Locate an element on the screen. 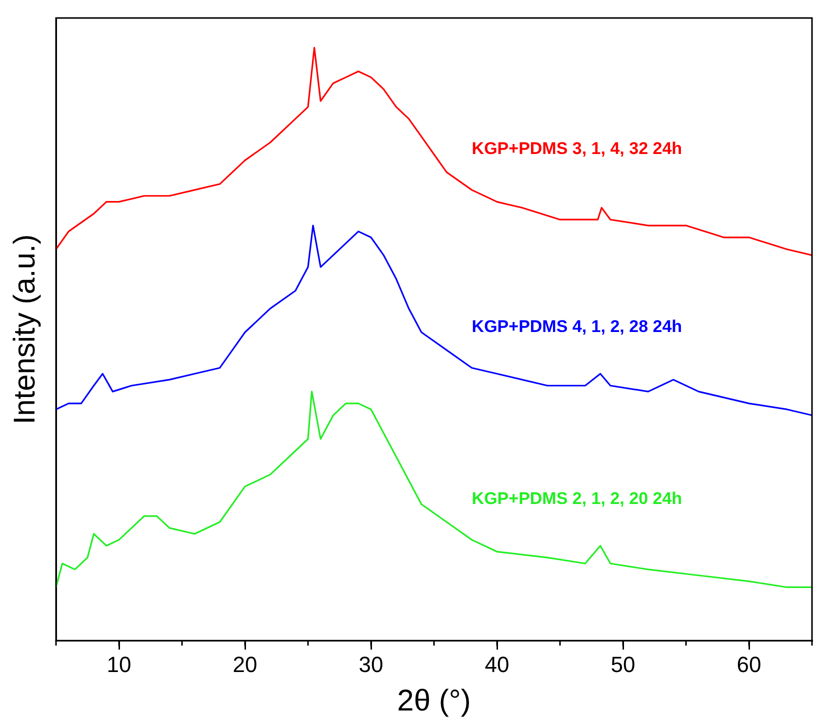 Image resolution: width=826 pixels, height=724 pixels. x-tick-label: 10 is located at coordinates (119, 664).